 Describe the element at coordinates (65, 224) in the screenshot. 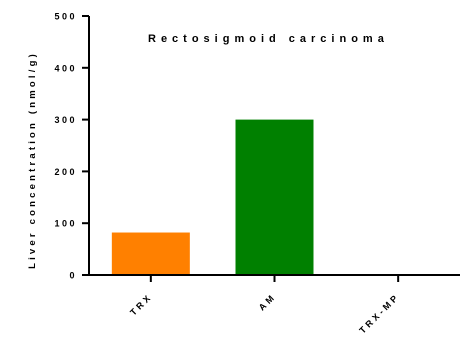

I see `y-tick-label: 100` at that location.